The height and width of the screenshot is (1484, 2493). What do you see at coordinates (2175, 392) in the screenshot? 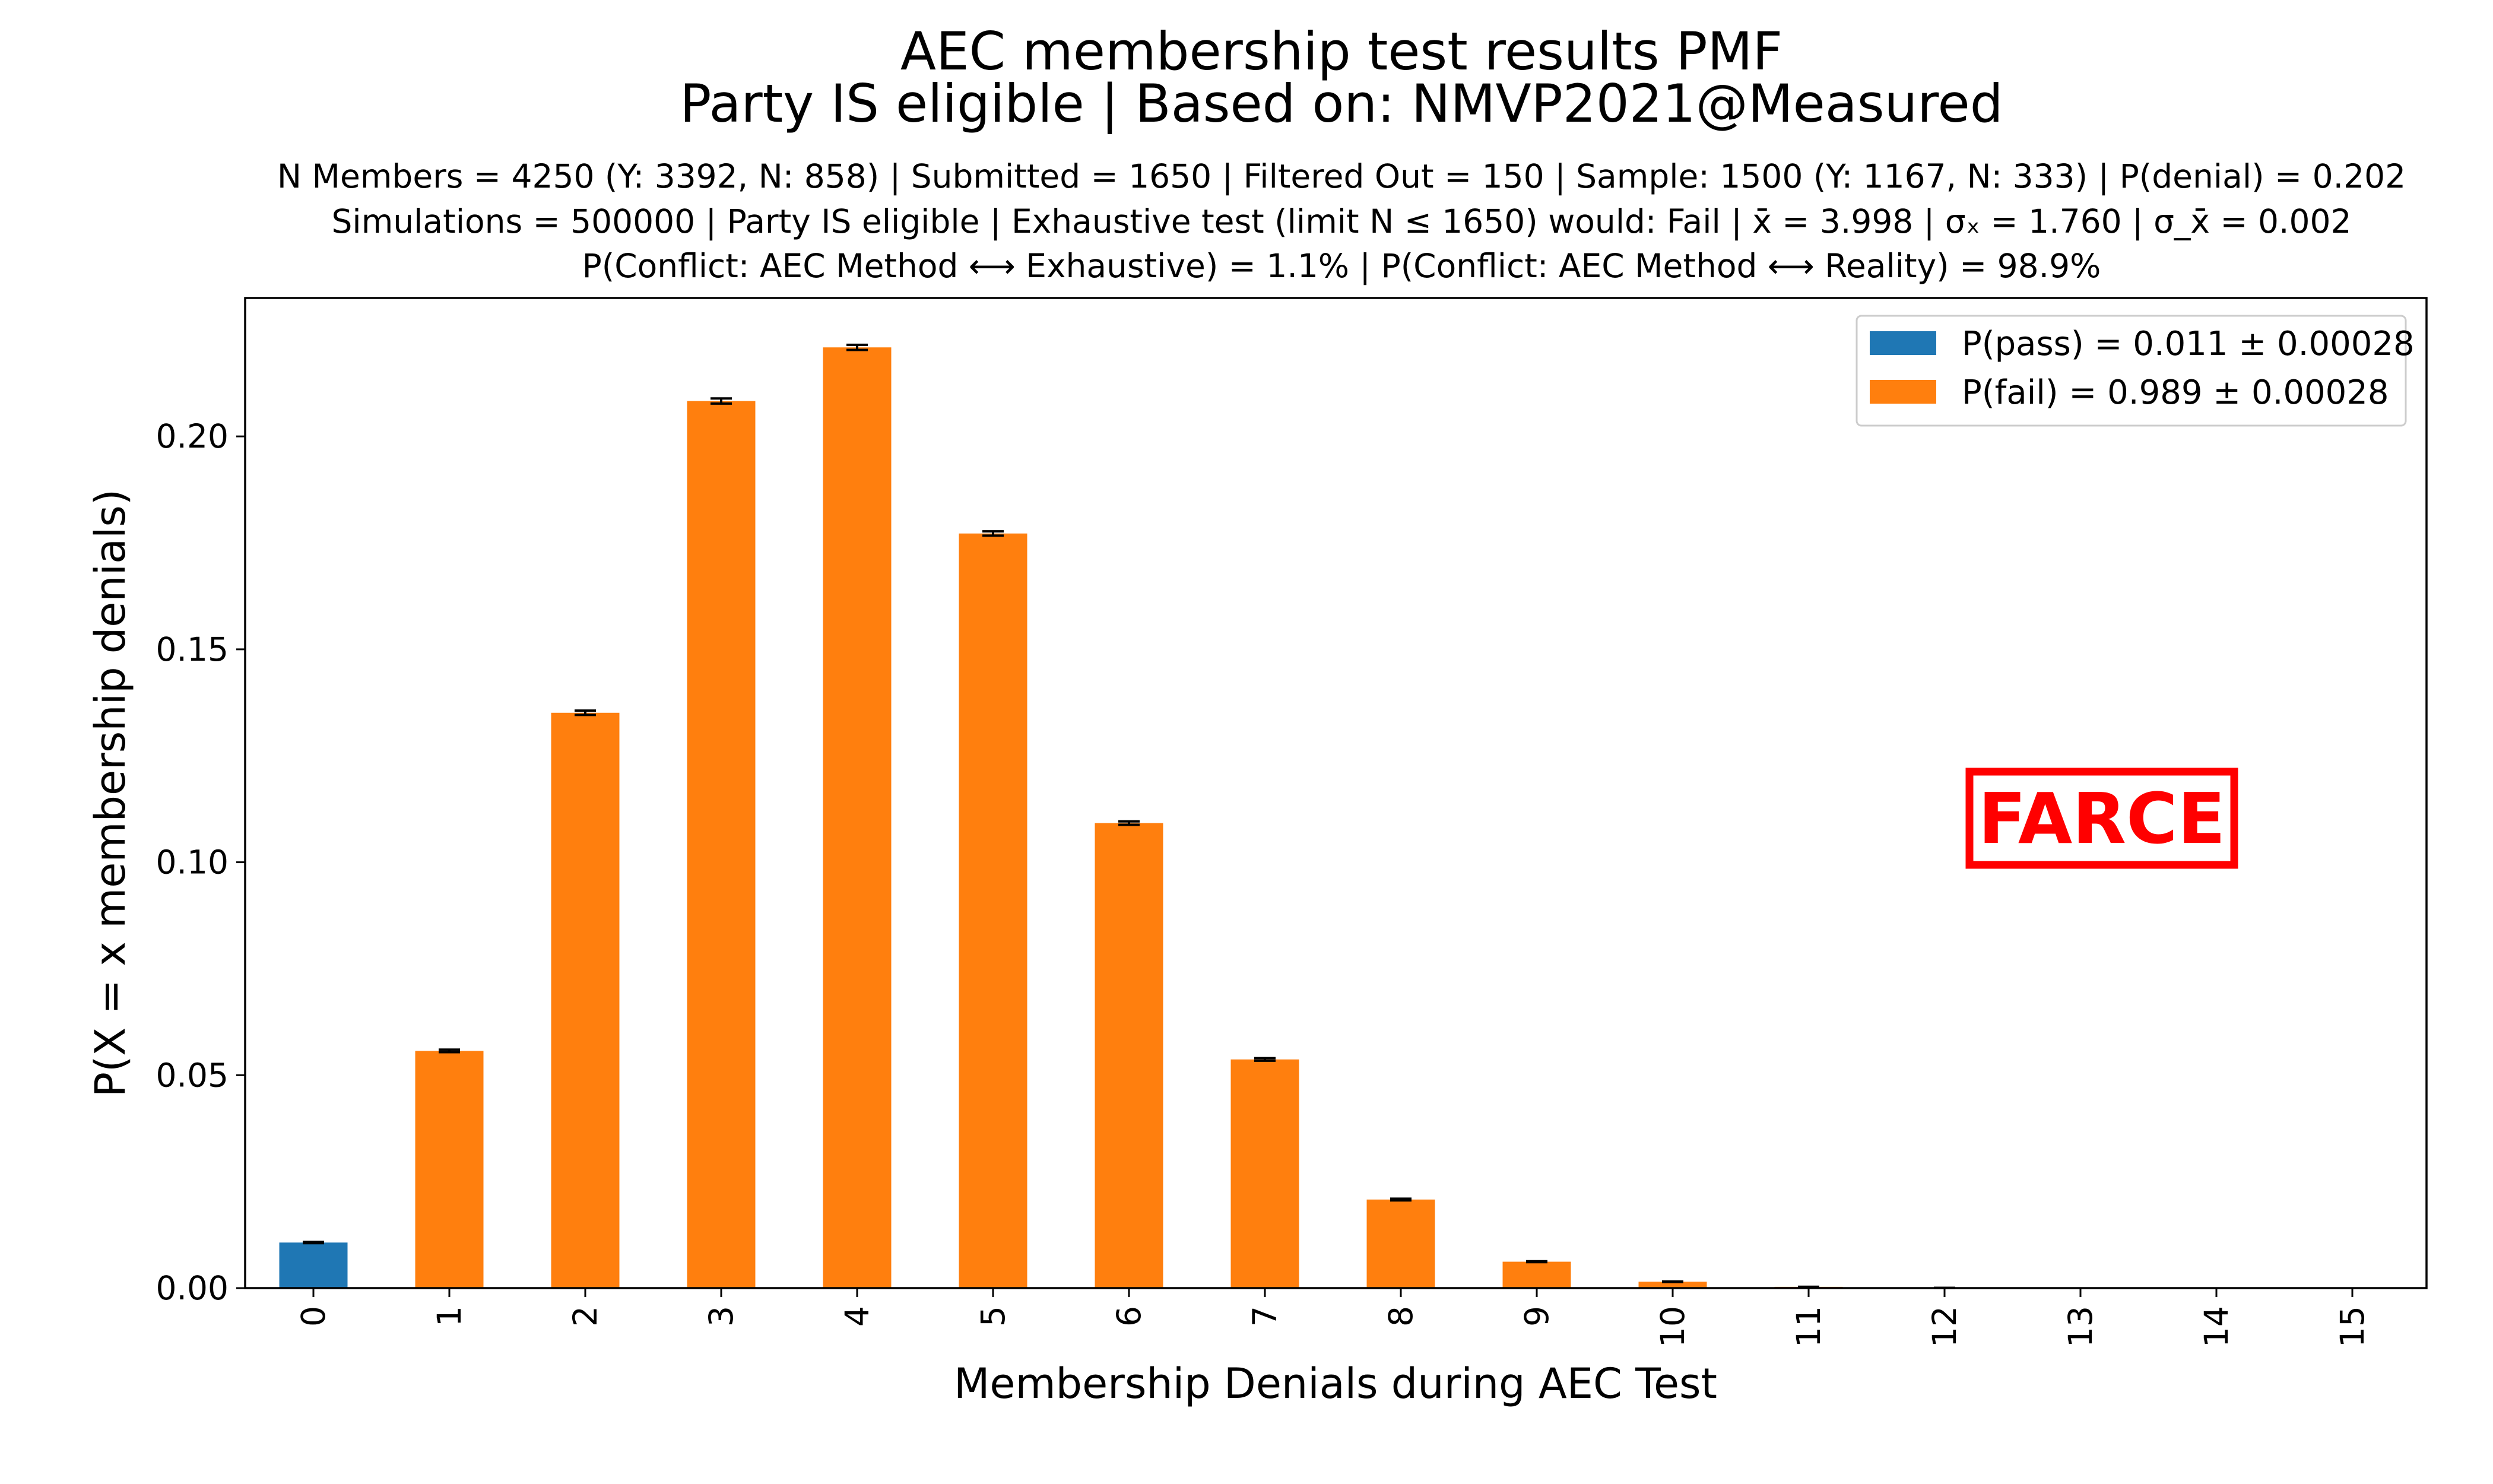
I see `legend-label-fail: P(fail) = 0.989 ± 0.00028` at bounding box center [2175, 392].